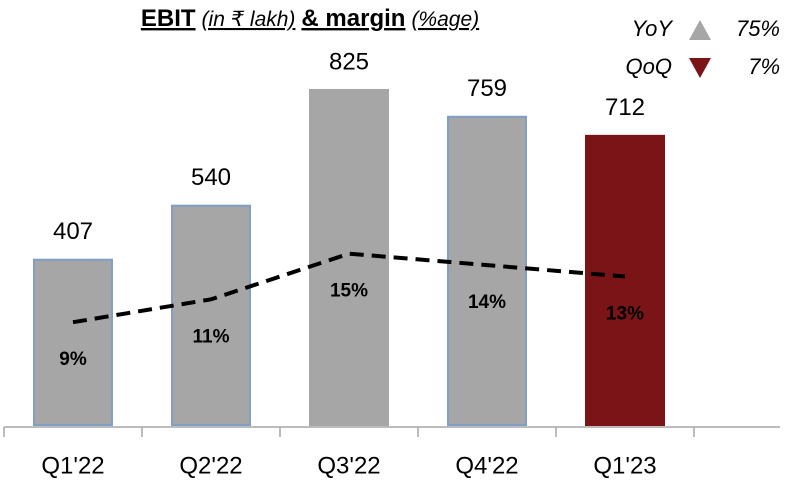  What do you see at coordinates (487, 88) in the screenshot?
I see `bar-value-label: 759` at bounding box center [487, 88].